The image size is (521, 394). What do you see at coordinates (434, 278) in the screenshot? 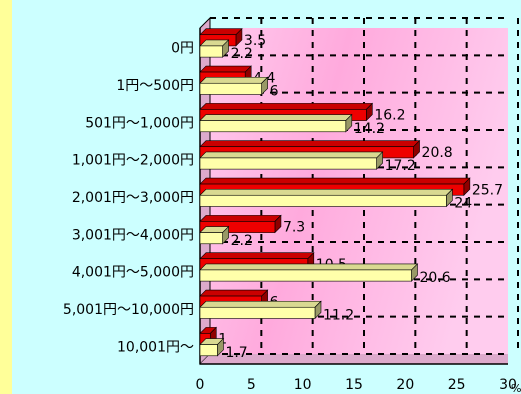
I see `data-label: 20.6` at bounding box center [434, 278].